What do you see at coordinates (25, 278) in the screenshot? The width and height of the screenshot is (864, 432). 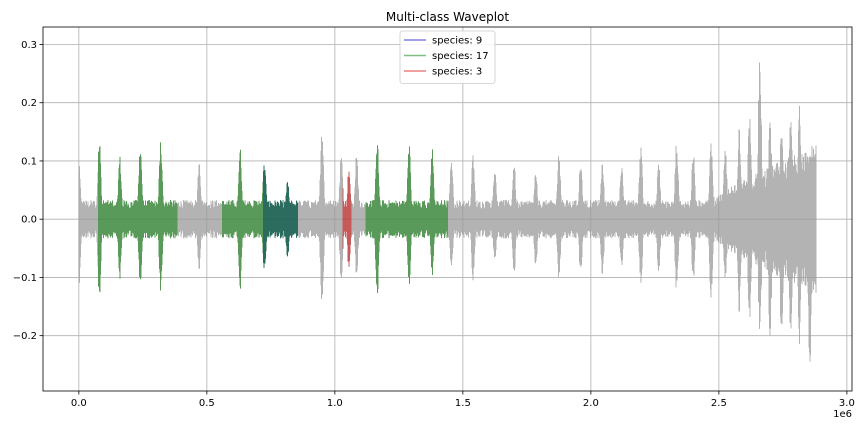 I see `y-tick-label: −0.1` at bounding box center [25, 278].